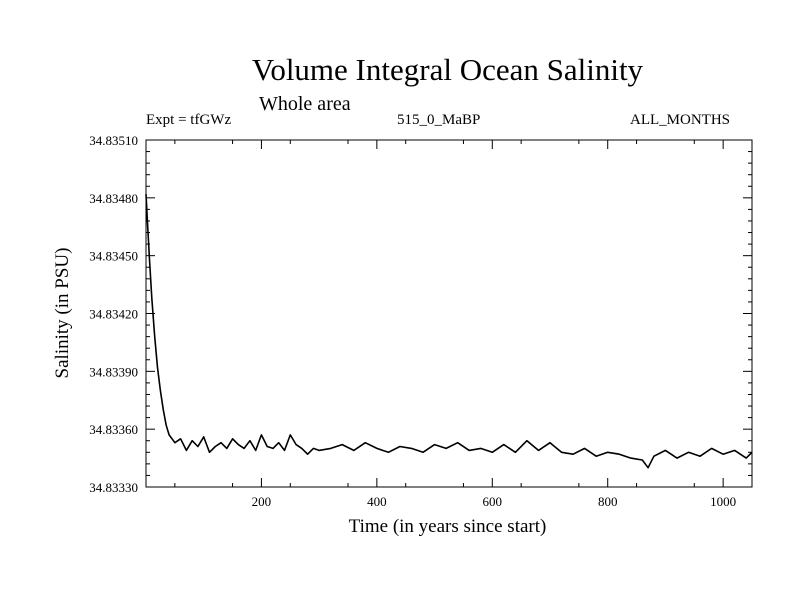  Describe the element at coordinates (113, 256) in the screenshot. I see `y-tick-label: 34.83450` at that location.